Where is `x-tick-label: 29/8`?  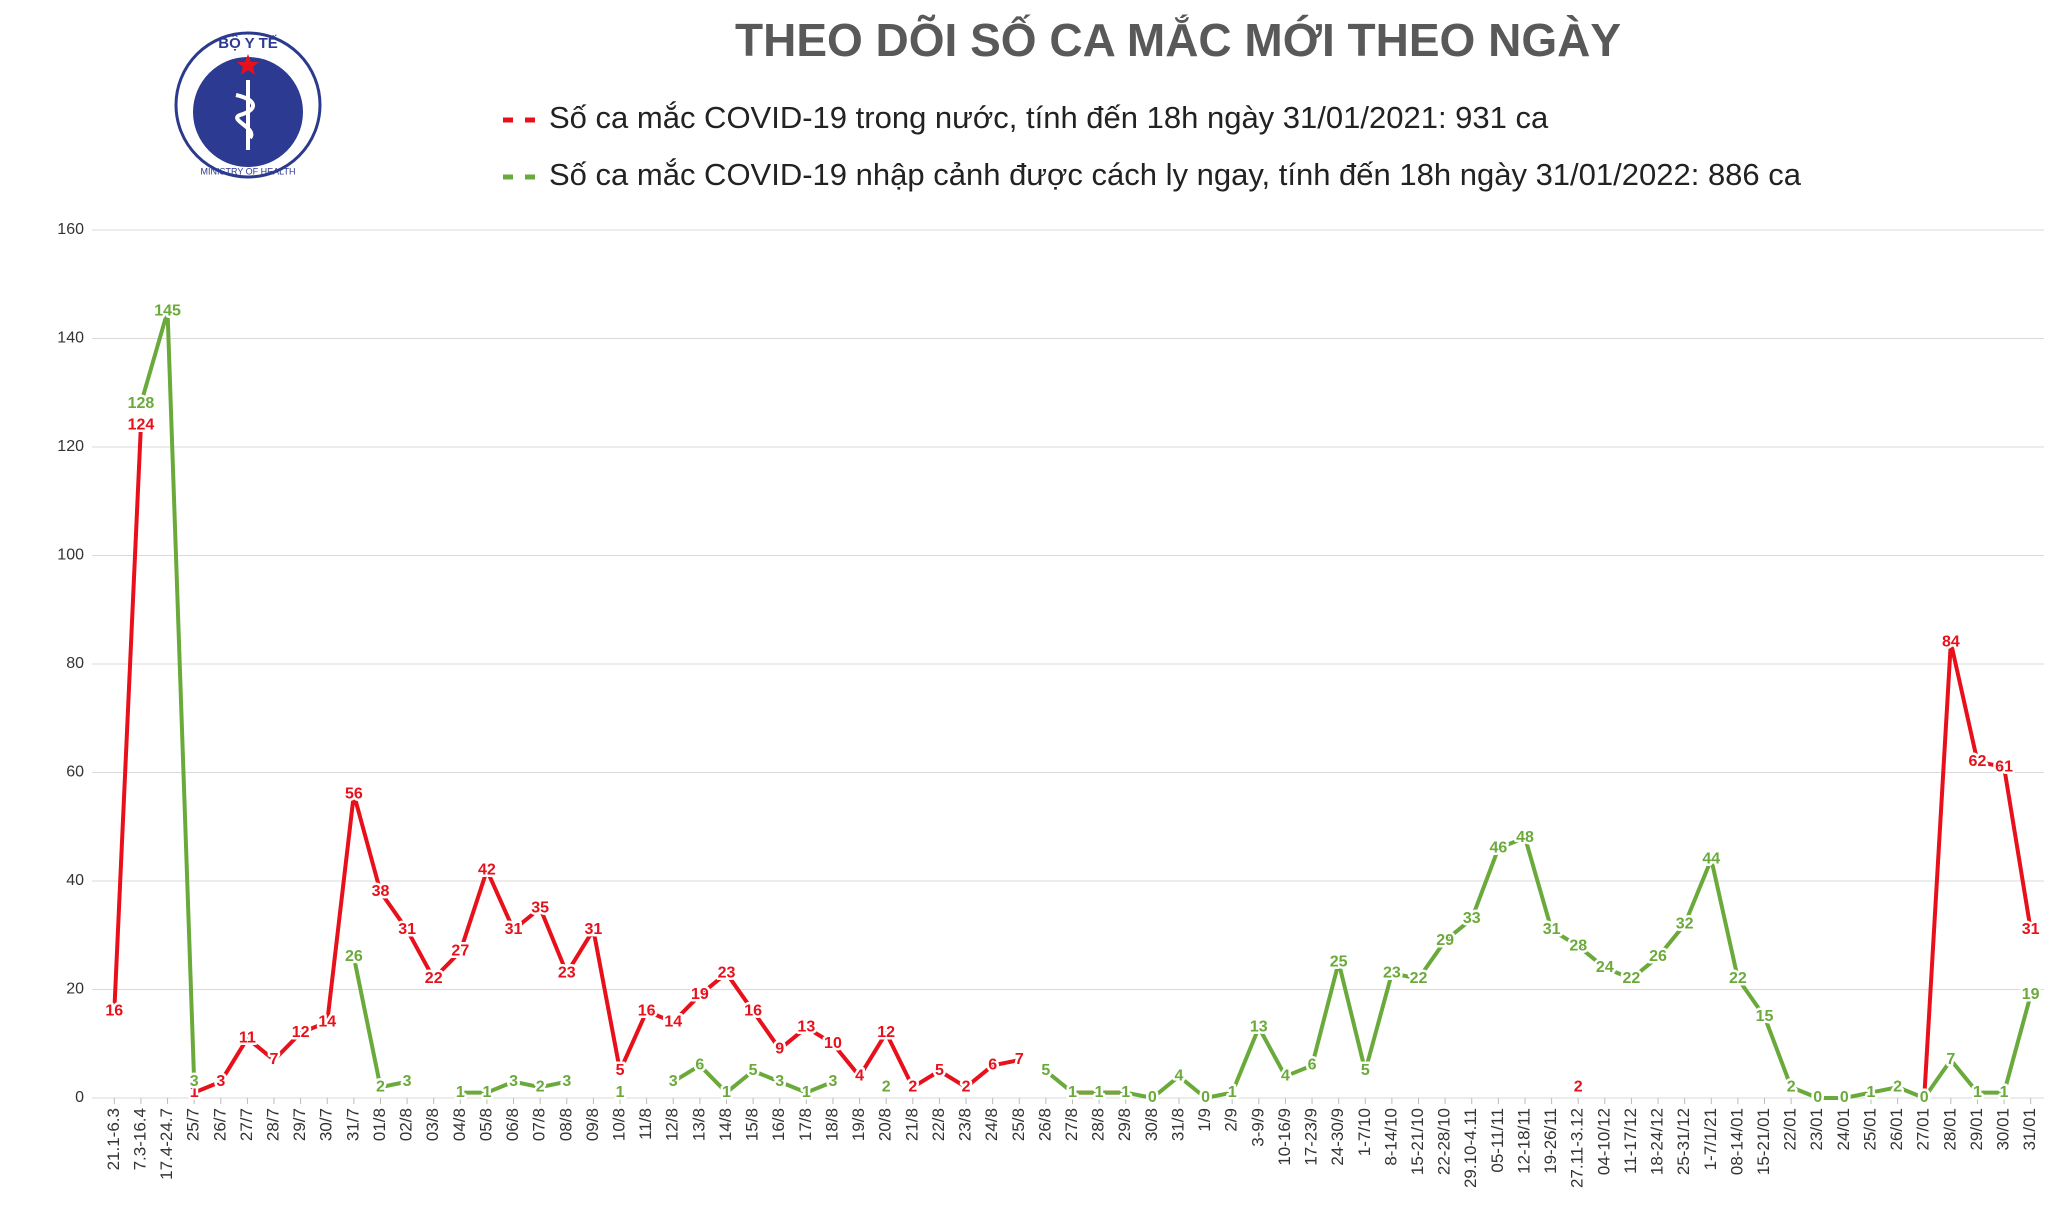
x-tick-label: 29/8 is located at coordinates (1124, 1124).